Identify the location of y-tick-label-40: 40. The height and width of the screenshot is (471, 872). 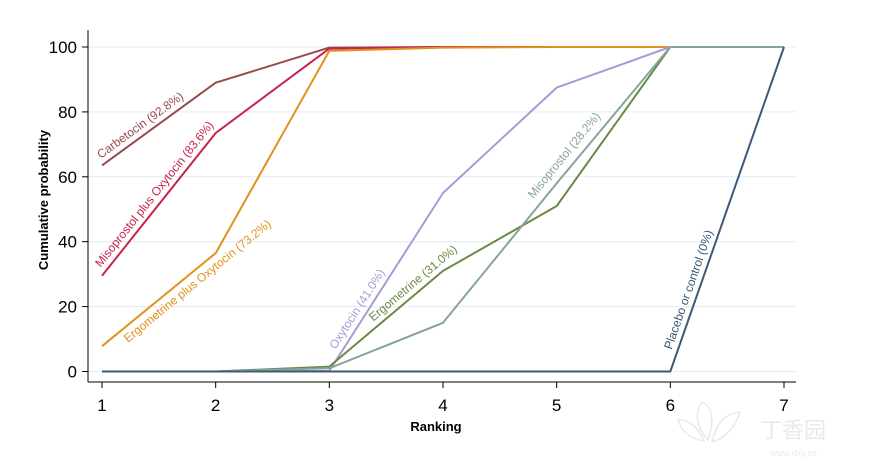
(67, 242).